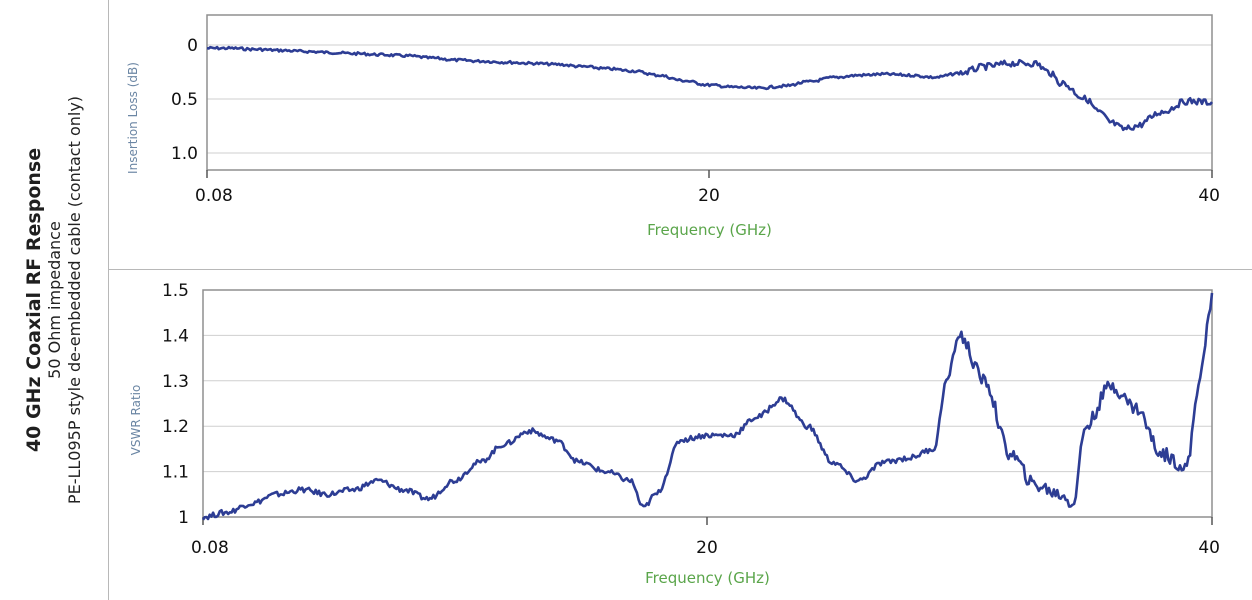  Describe the element at coordinates (1209, 548) in the screenshot. I see `vswr-xtick-label-2: 40` at that location.